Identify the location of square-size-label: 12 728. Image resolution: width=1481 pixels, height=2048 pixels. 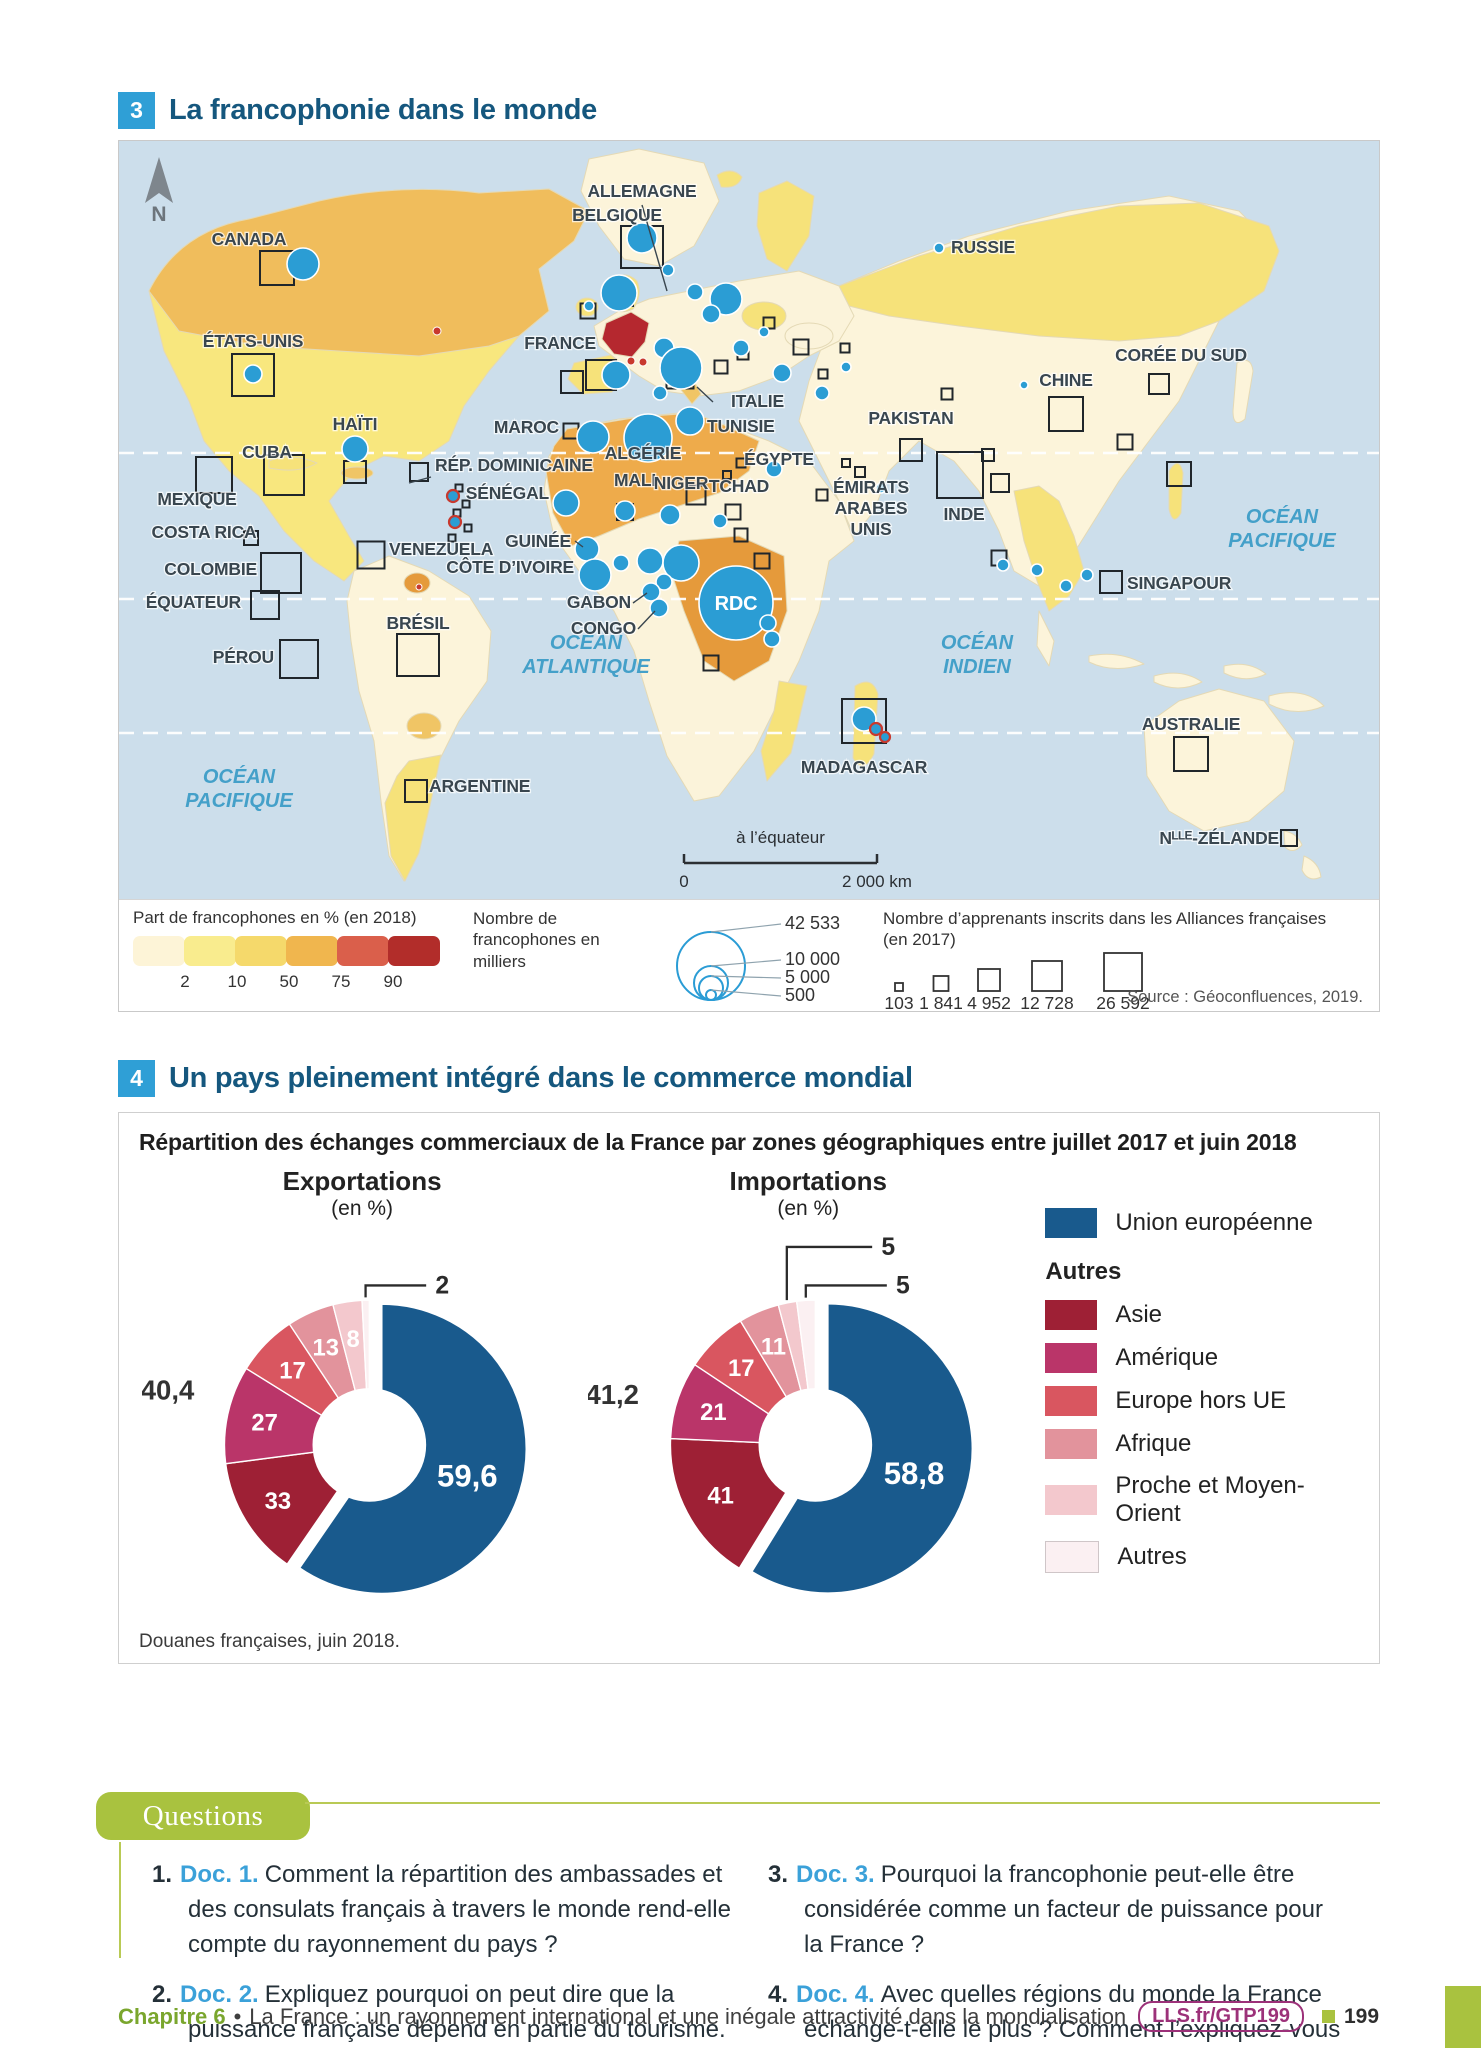
(1047, 1003).